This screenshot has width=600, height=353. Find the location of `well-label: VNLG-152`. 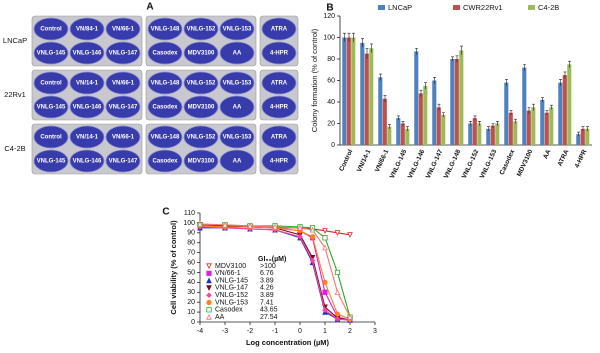

well-label: VNLG-152 is located at coordinates (201, 30).